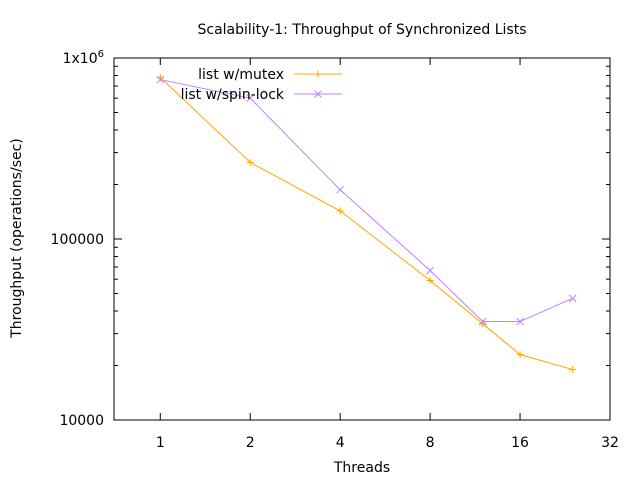 This screenshot has width=640, height=480. I want to click on y-tick-label-base: 10000, so click(81, 421).